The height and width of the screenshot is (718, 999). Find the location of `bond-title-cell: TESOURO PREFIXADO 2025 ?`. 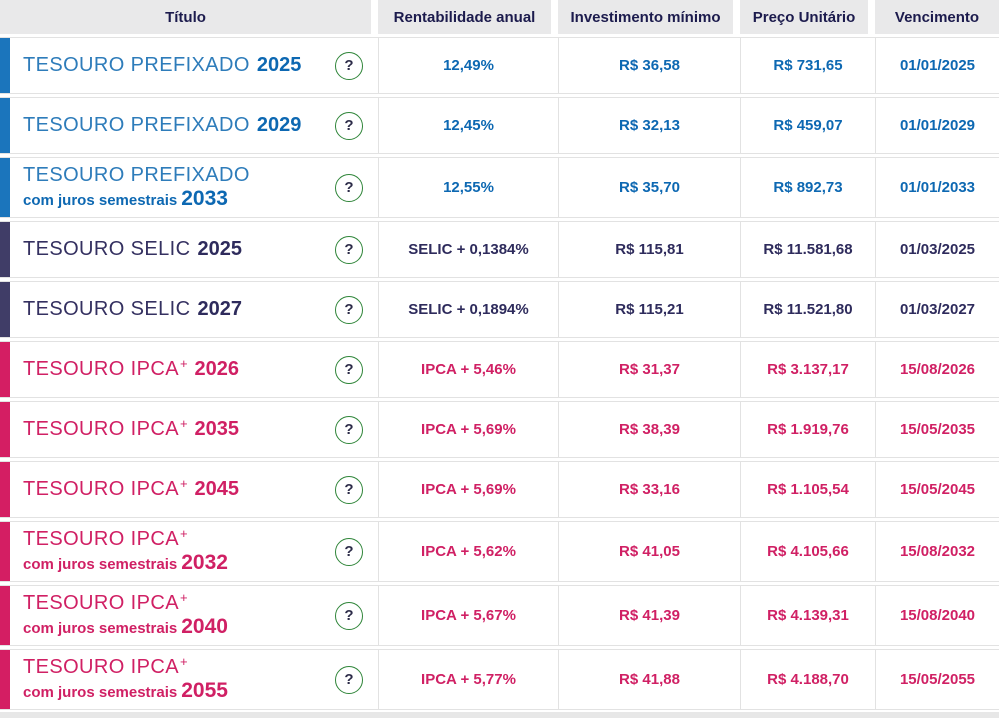

bond-title-cell: TESOURO PREFIXADO 2025 ? is located at coordinates (189, 65).